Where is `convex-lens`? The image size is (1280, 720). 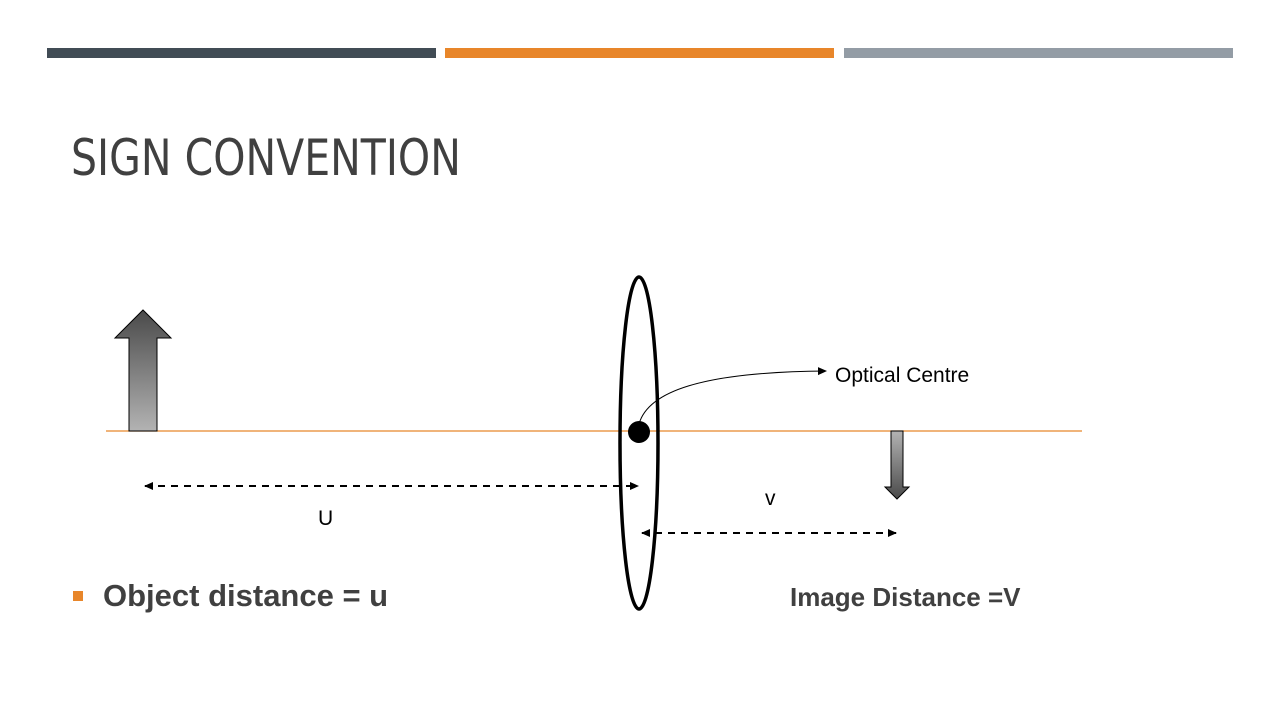 convex-lens is located at coordinates (639, 443).